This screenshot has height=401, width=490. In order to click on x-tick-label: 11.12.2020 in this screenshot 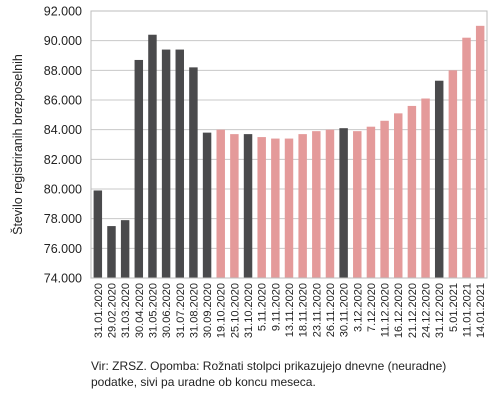, I will do `click(386, 310)`.